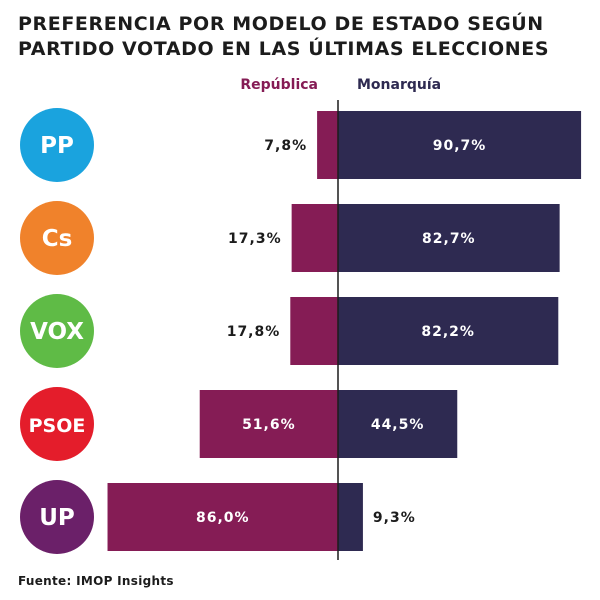  I want to click on bar-republica-psoe, so click(268, 424).